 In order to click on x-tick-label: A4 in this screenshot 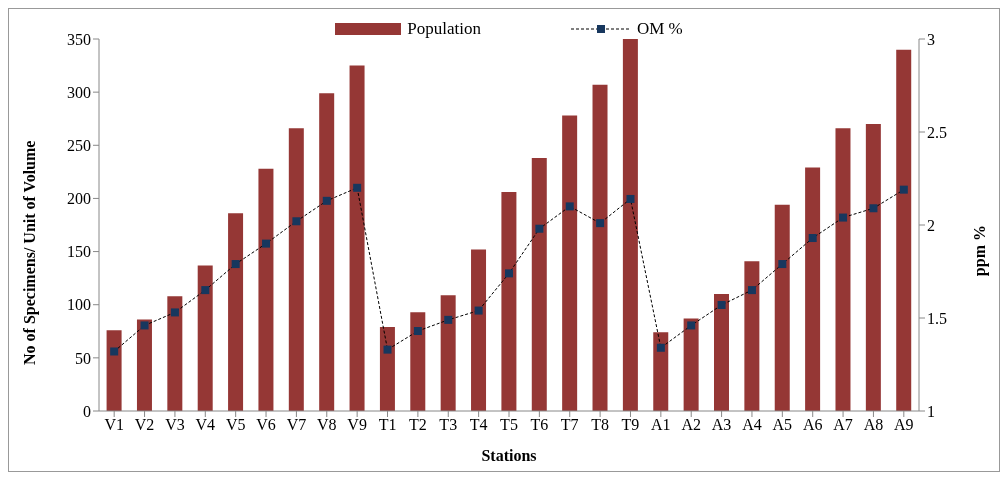, I will do `click(752, 425)`.